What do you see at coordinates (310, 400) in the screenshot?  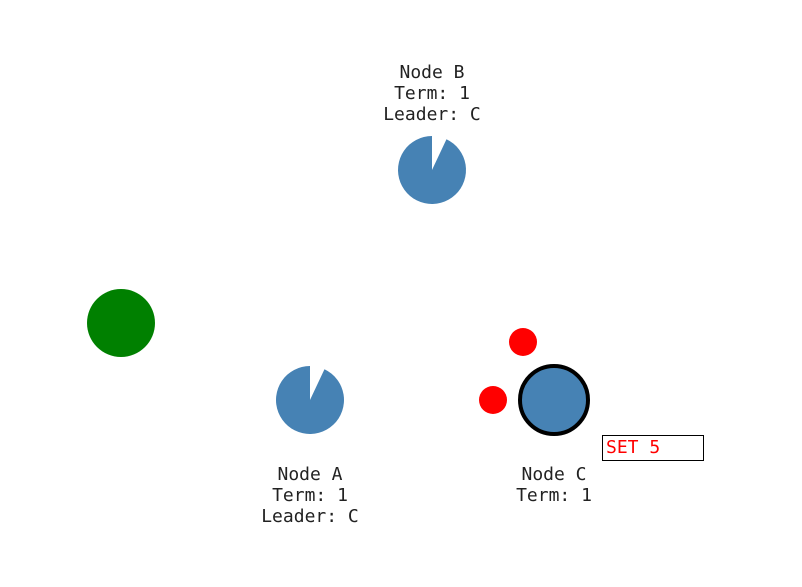 I see `node-a-circle` at bounding box center [310, 400].